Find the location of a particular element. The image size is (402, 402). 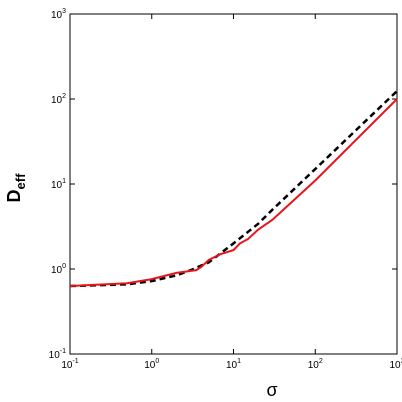

x-axis-label: σ is located at coordinates (271, 390).